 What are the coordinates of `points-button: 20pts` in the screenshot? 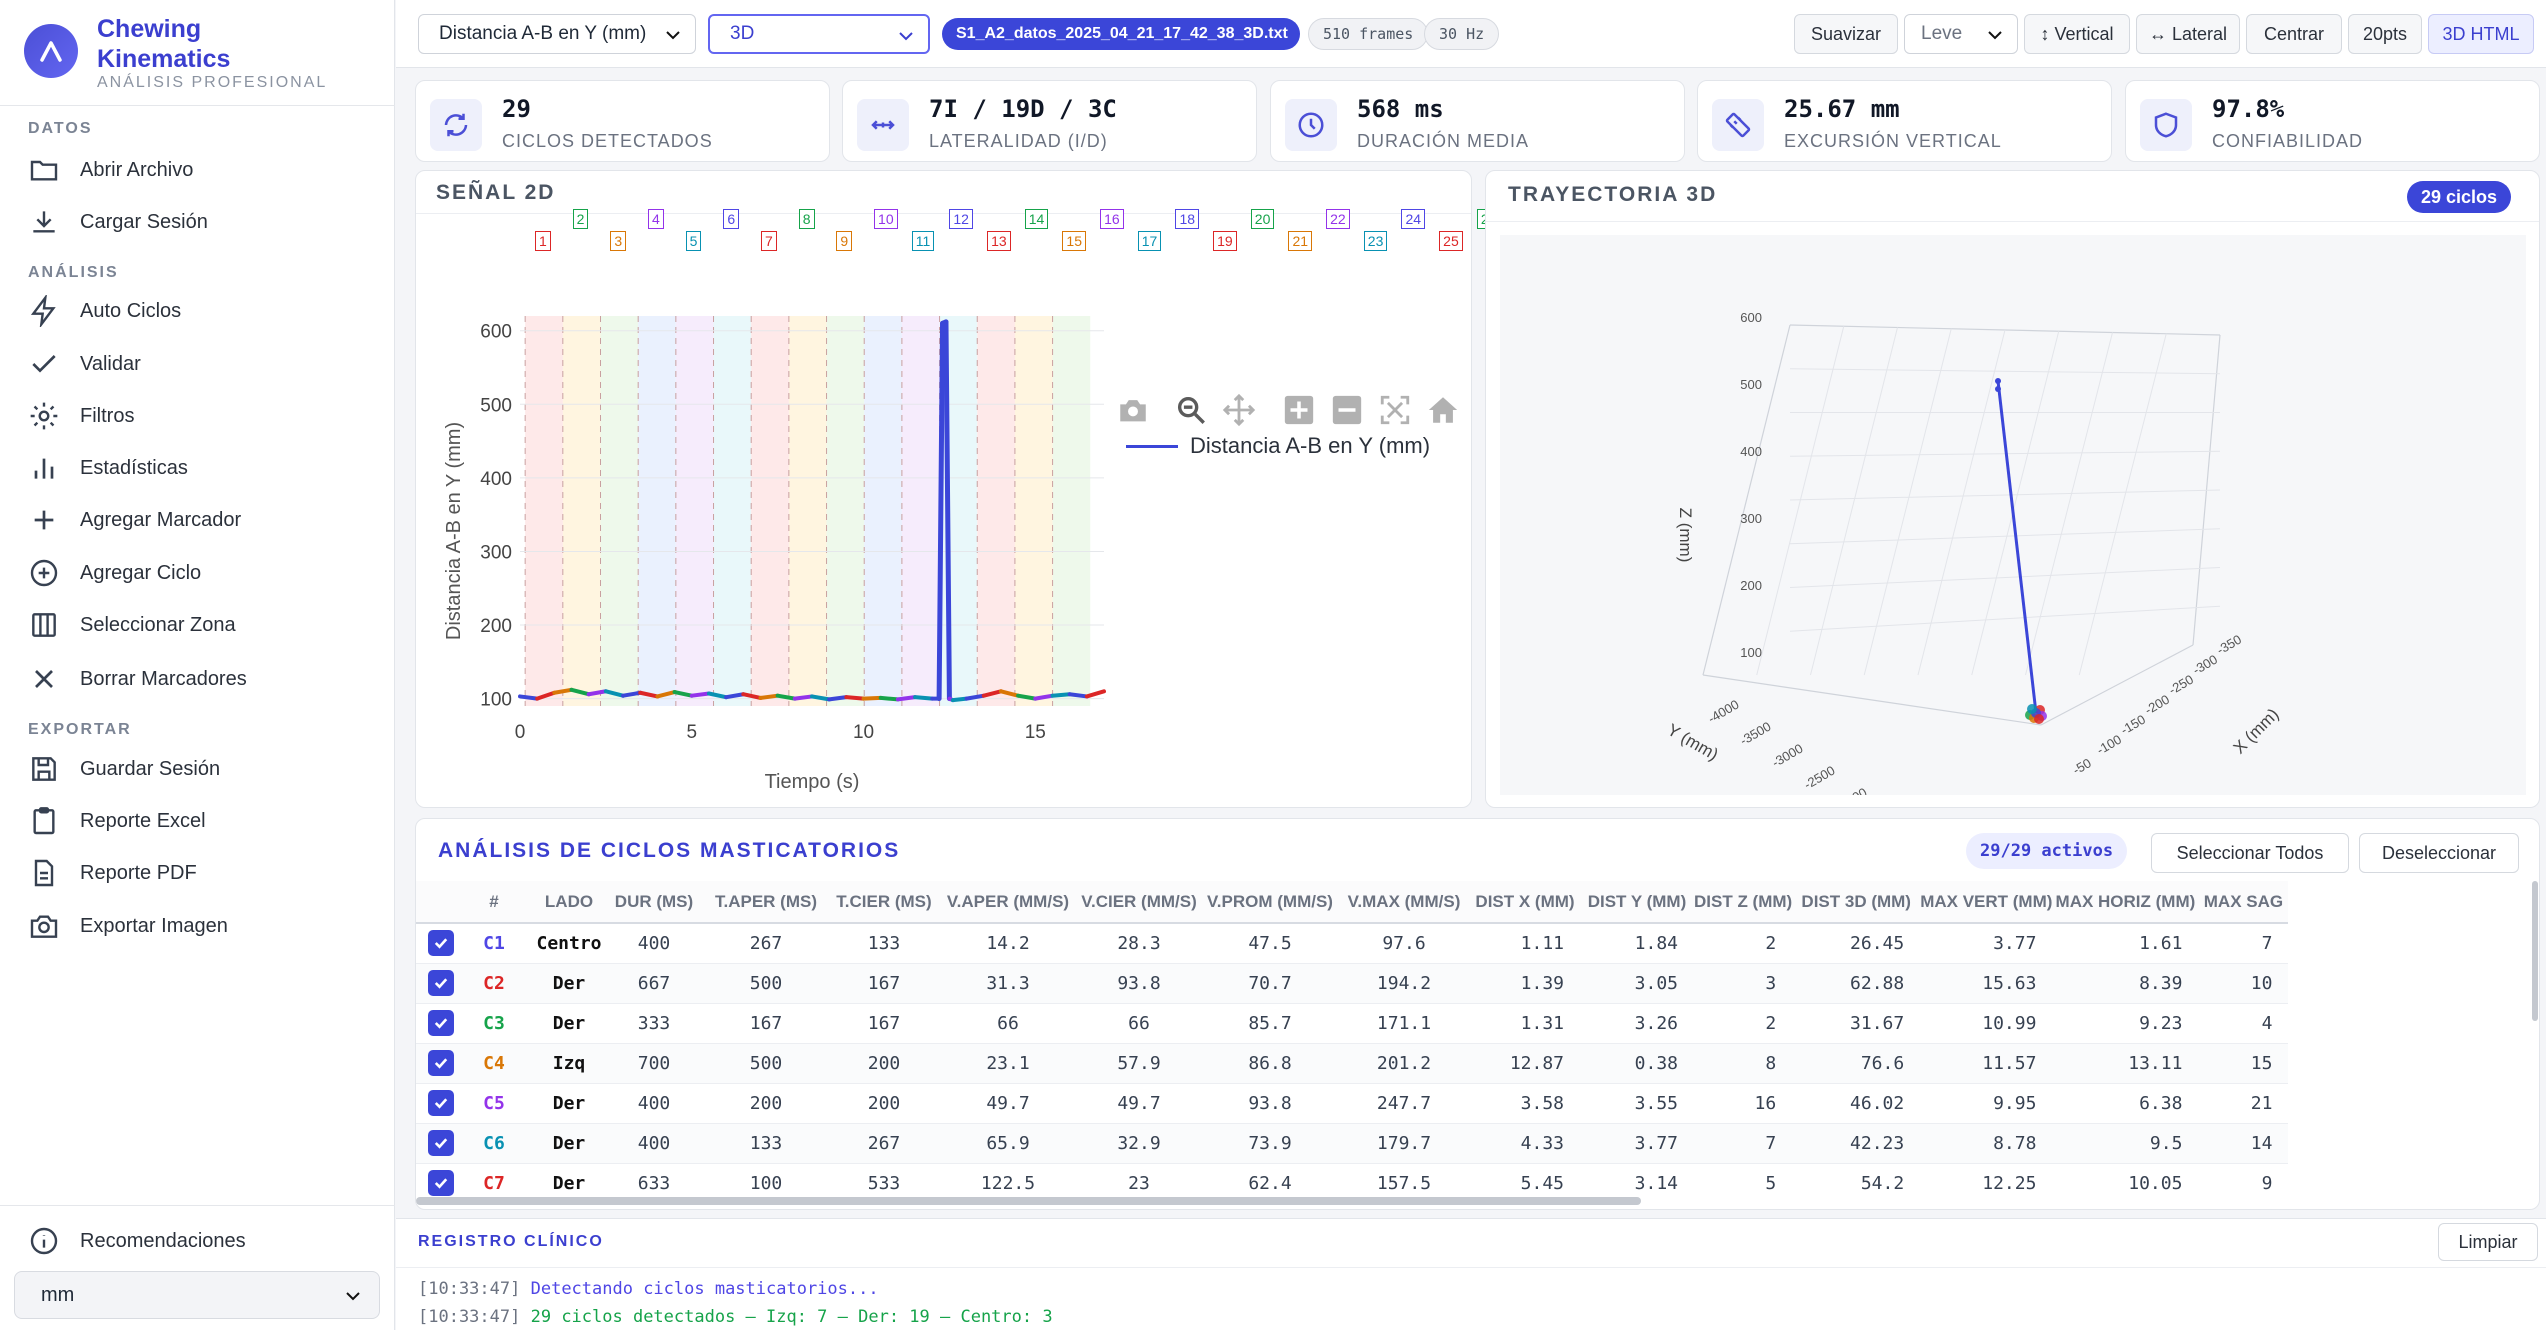 It's located at (2385, 34).